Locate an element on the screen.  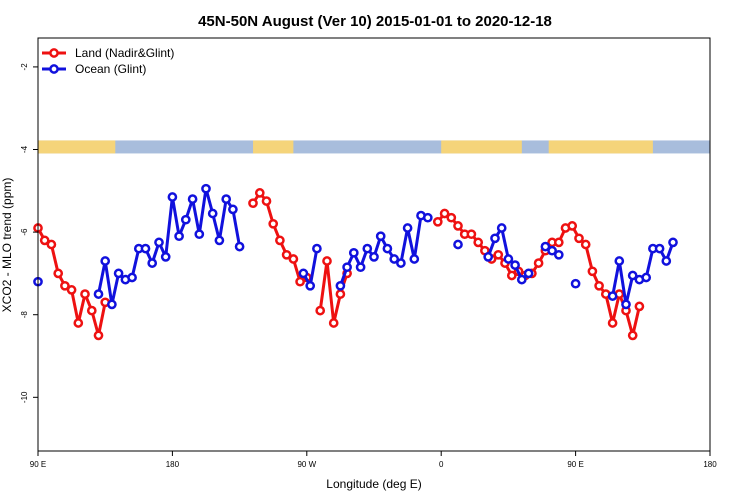
y-tick-label: -2 is located at coordinates (24, 67).